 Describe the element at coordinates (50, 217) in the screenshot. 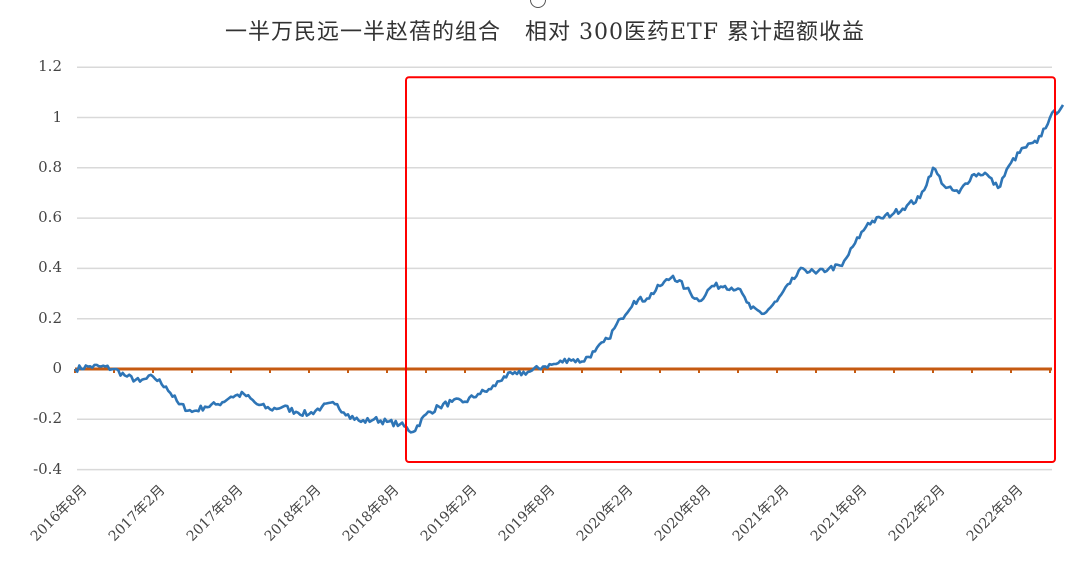

I see `y-tick-label: 0.6` at that location.